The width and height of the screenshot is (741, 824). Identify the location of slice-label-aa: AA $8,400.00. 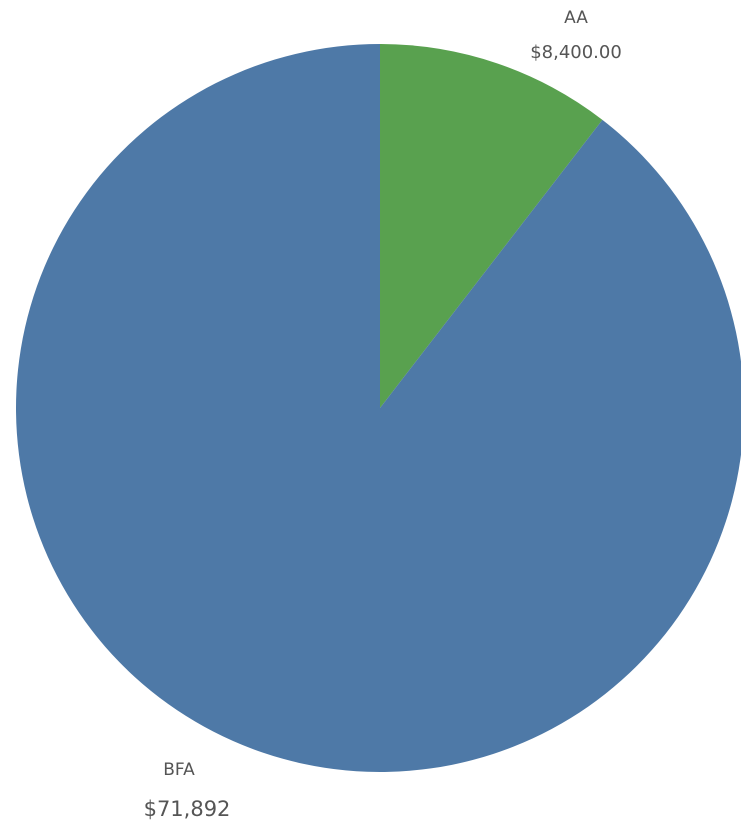
(576, 35).